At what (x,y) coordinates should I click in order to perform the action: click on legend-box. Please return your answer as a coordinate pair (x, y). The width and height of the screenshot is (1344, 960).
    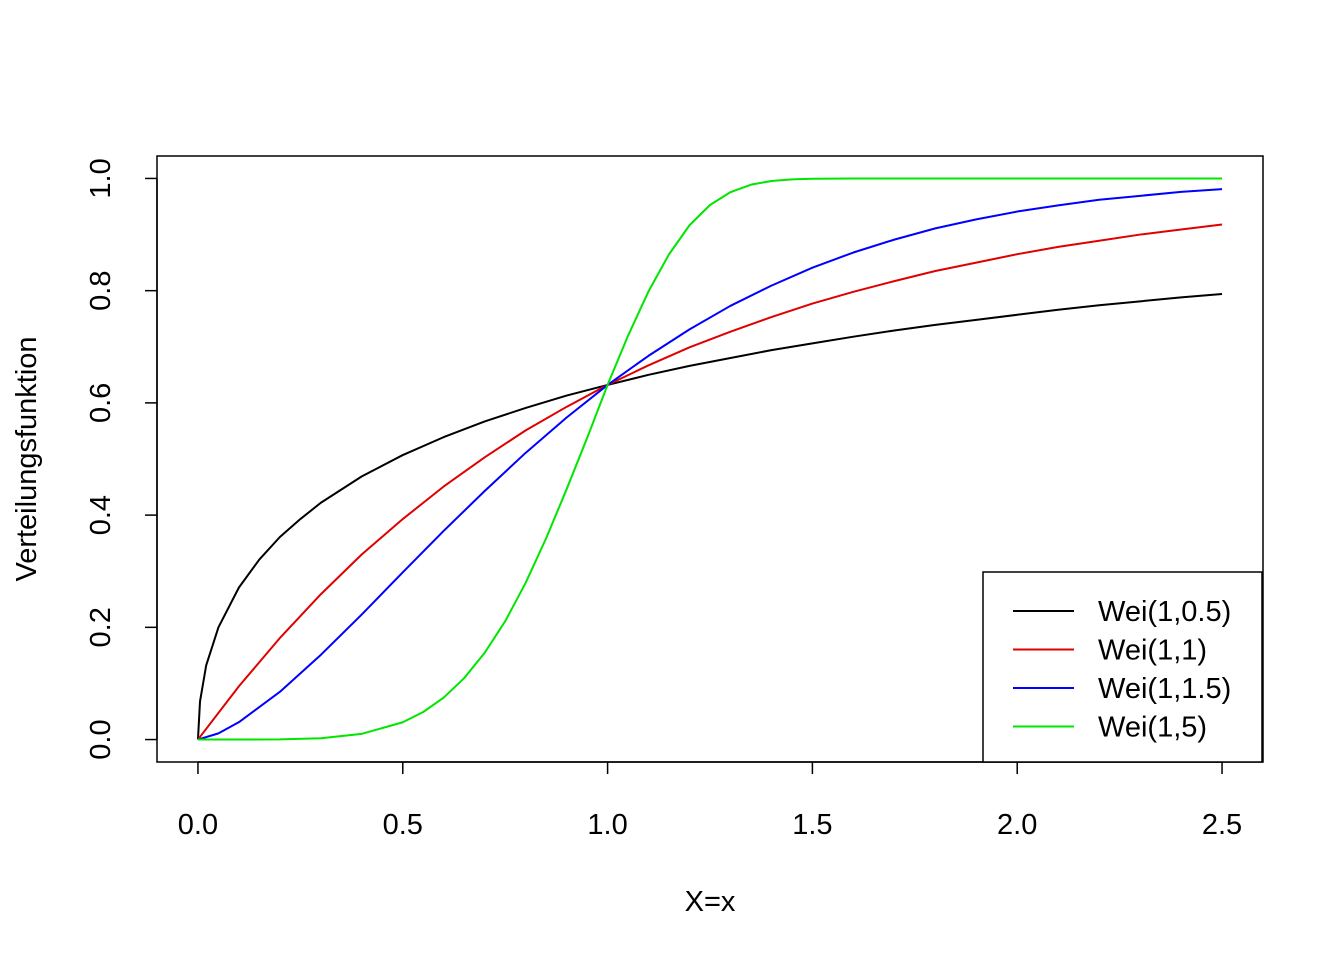
    Looking at the image, I should click on (1122, 667).